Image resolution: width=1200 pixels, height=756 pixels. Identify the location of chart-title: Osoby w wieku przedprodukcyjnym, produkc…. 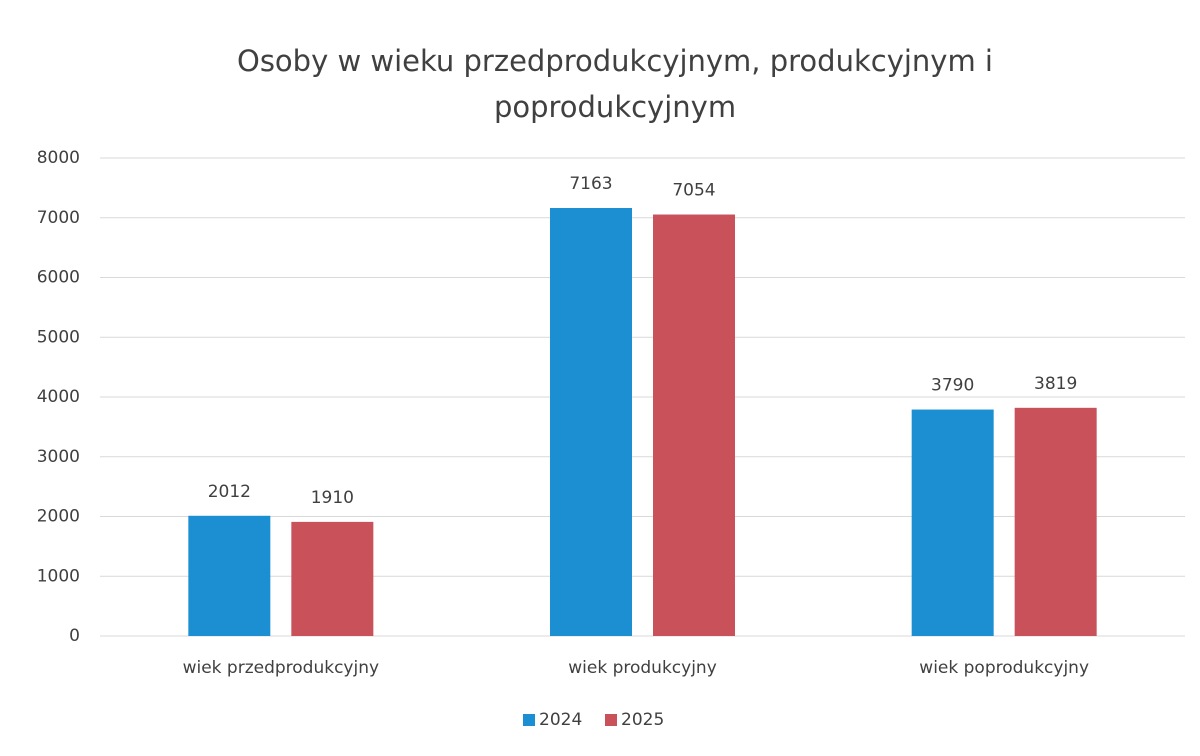
(615, 84).